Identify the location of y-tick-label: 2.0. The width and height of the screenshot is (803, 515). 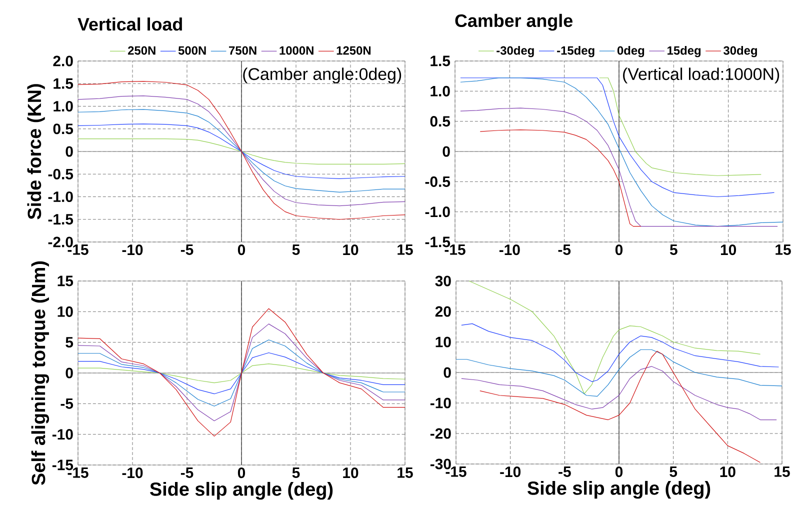
(63, 61).